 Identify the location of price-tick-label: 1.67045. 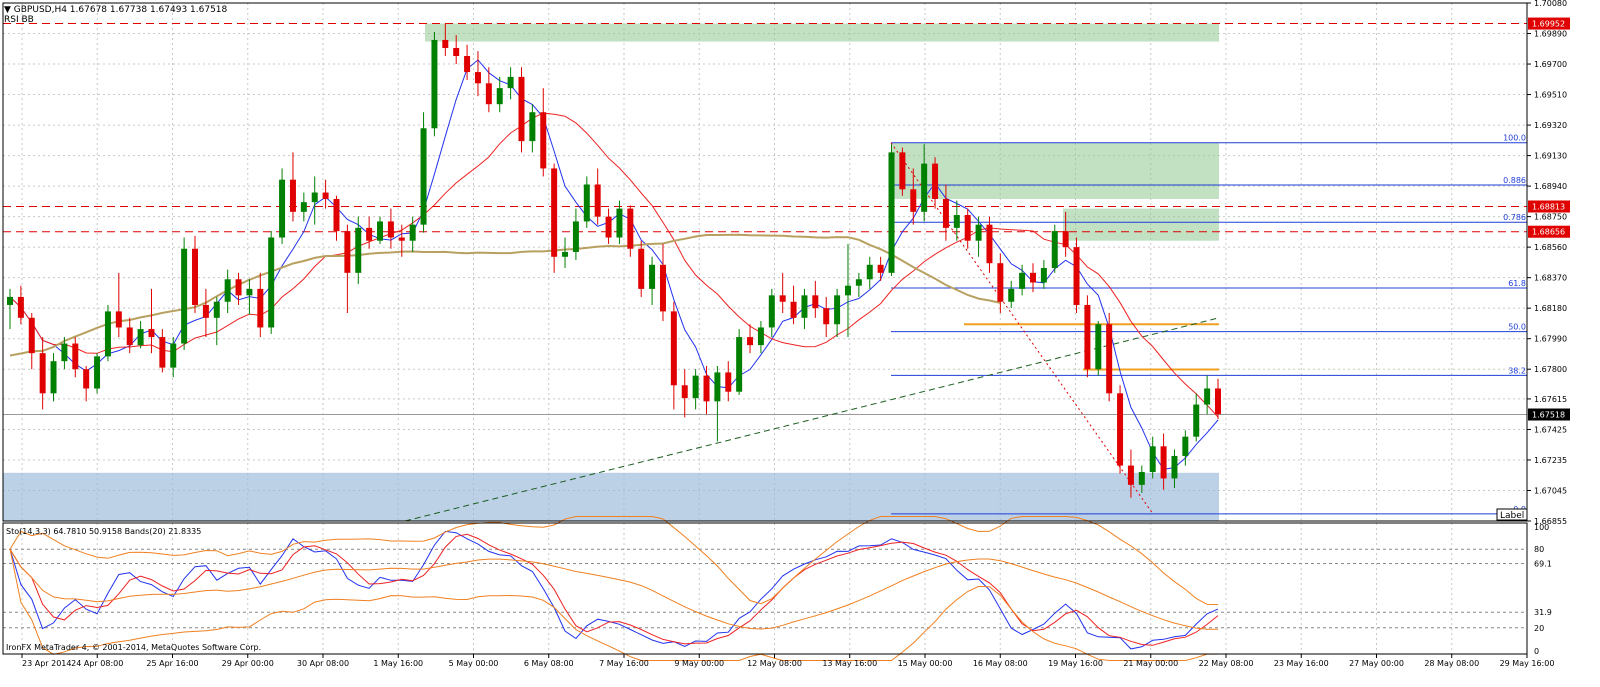
(1550, 490).